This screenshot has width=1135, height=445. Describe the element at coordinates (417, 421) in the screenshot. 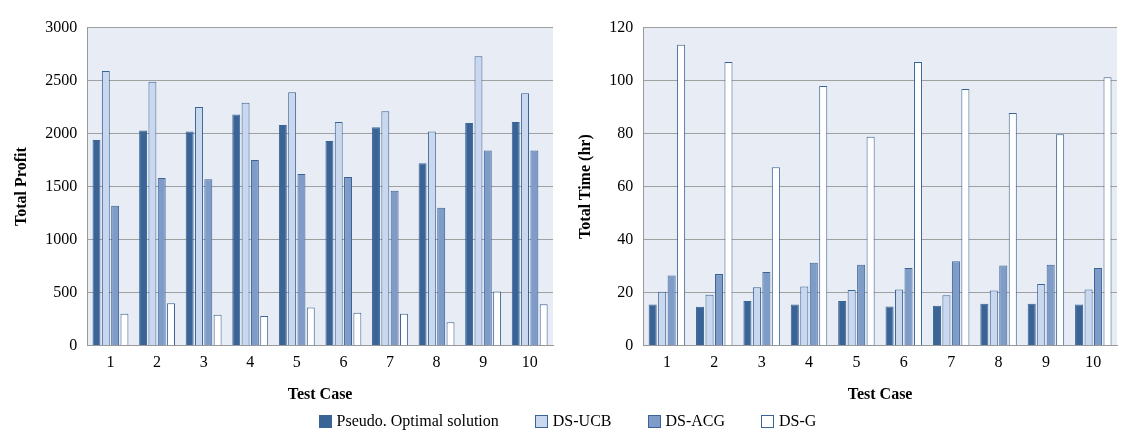

I see `legend-label: Pseudo. Optimal solution` at that location.